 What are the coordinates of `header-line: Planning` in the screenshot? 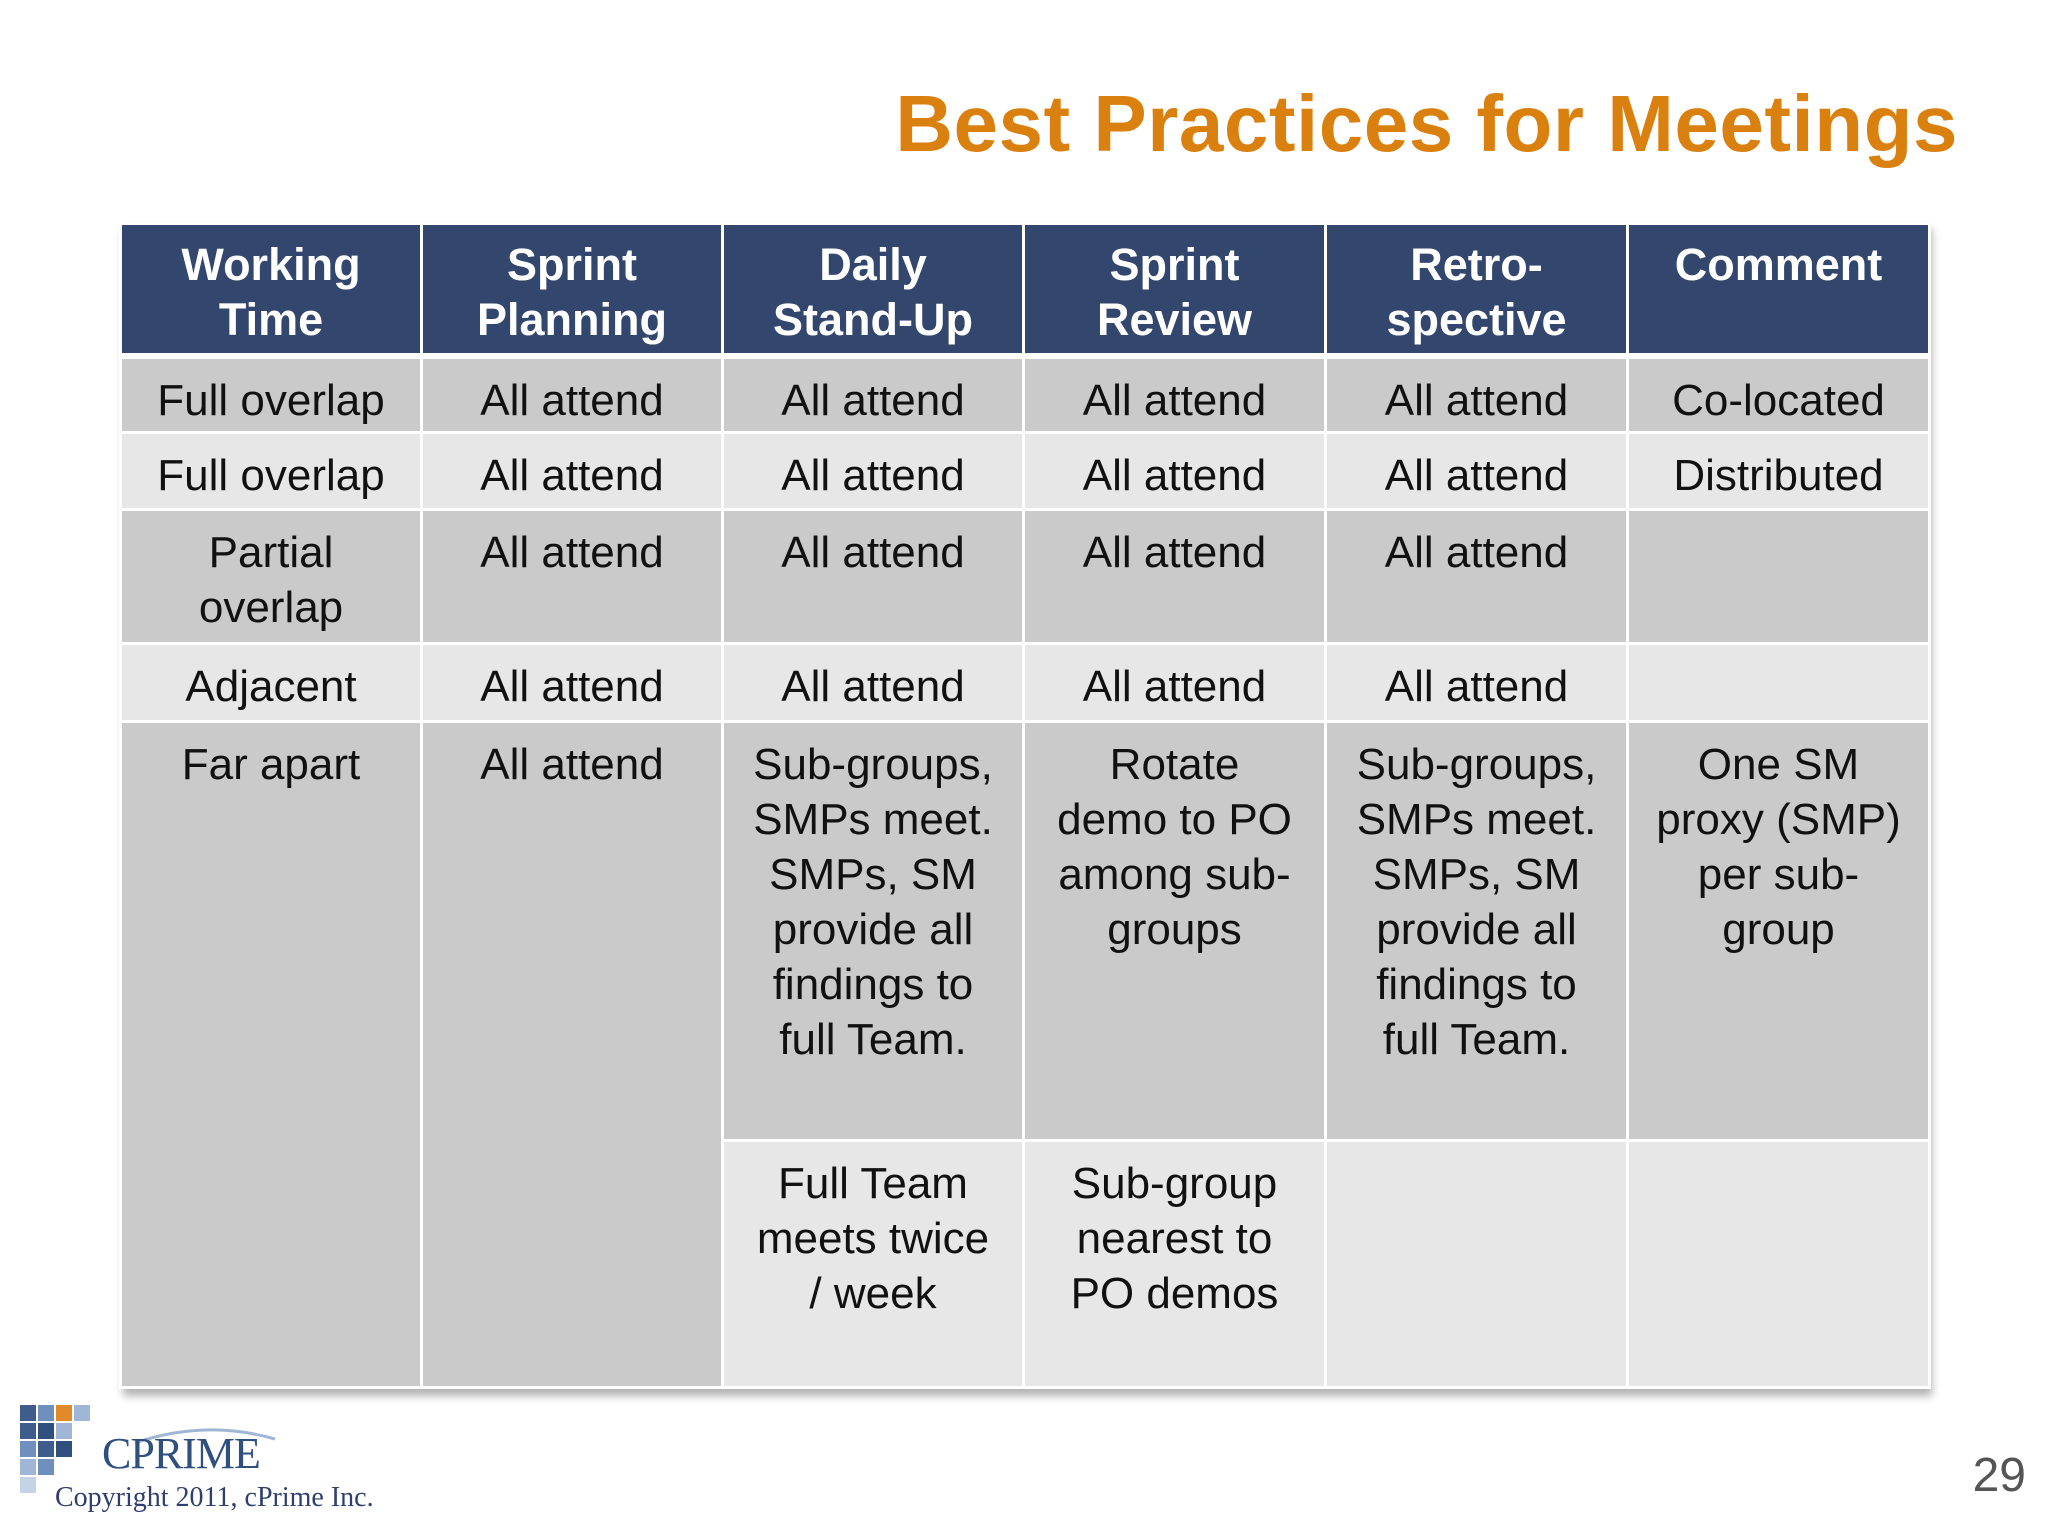 It's located at (572, 319).